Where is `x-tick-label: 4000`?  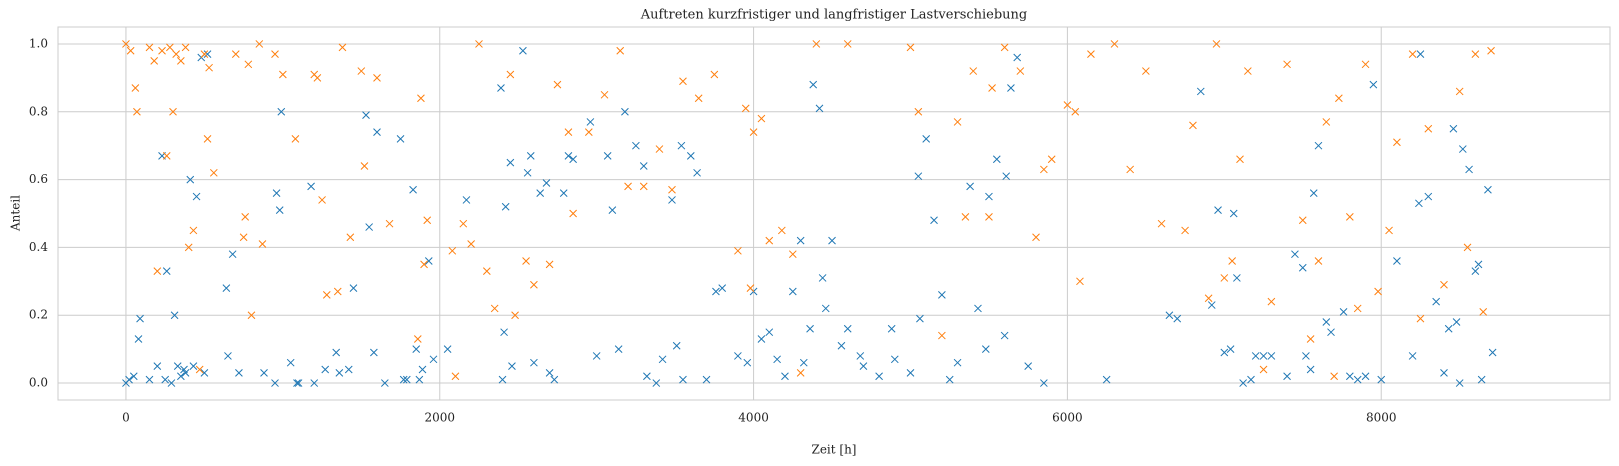 x-tick-label: 4000 is located at coordinates (753, 418).